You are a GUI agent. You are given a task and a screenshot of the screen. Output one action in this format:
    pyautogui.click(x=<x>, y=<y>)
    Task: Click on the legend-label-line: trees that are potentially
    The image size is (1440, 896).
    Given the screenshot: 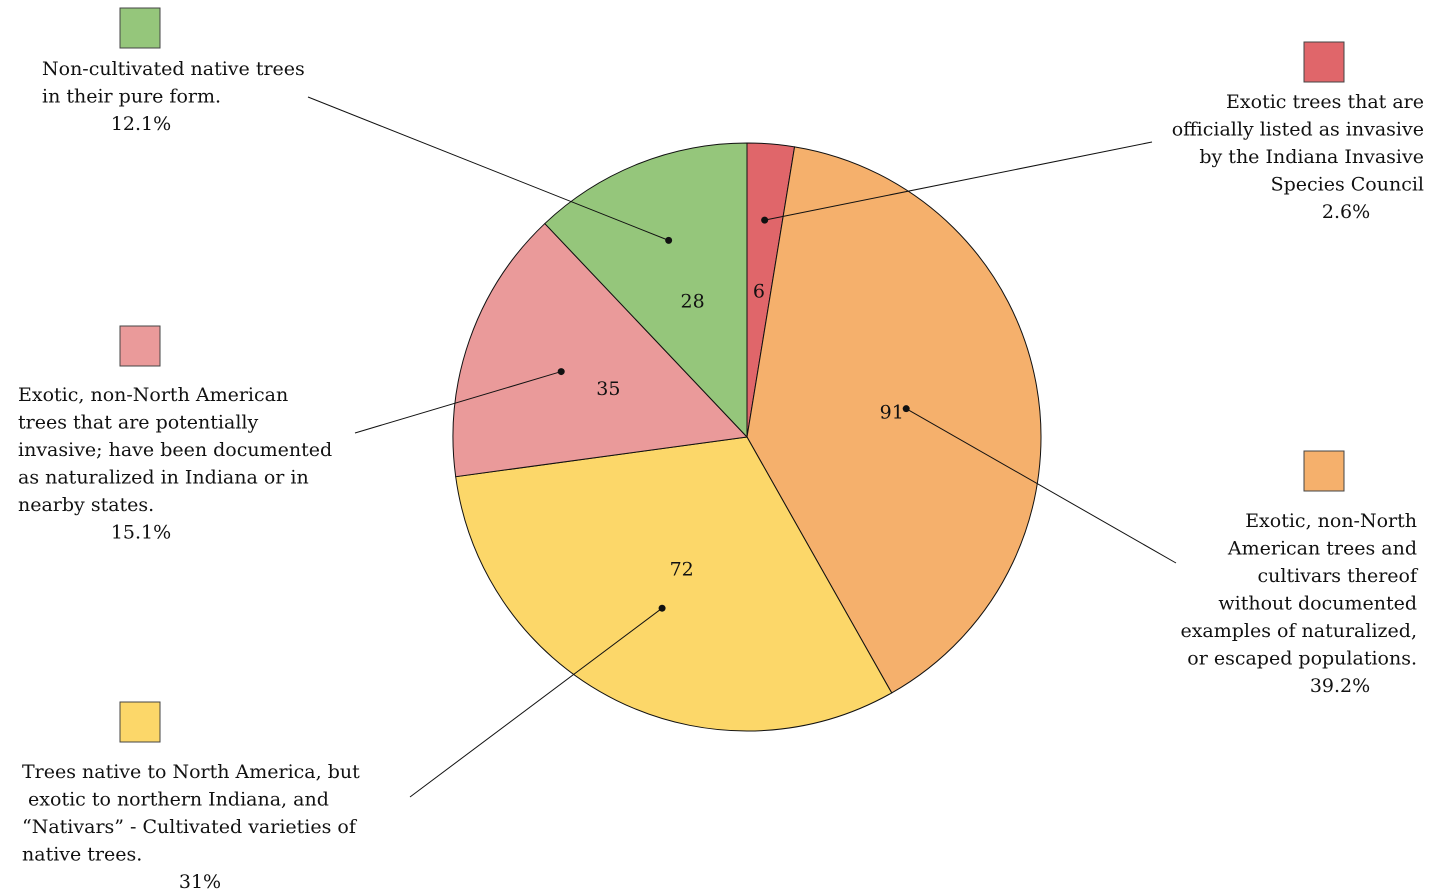 What is the action you would take?
    pyautogui.click(x=138, y=423)
    